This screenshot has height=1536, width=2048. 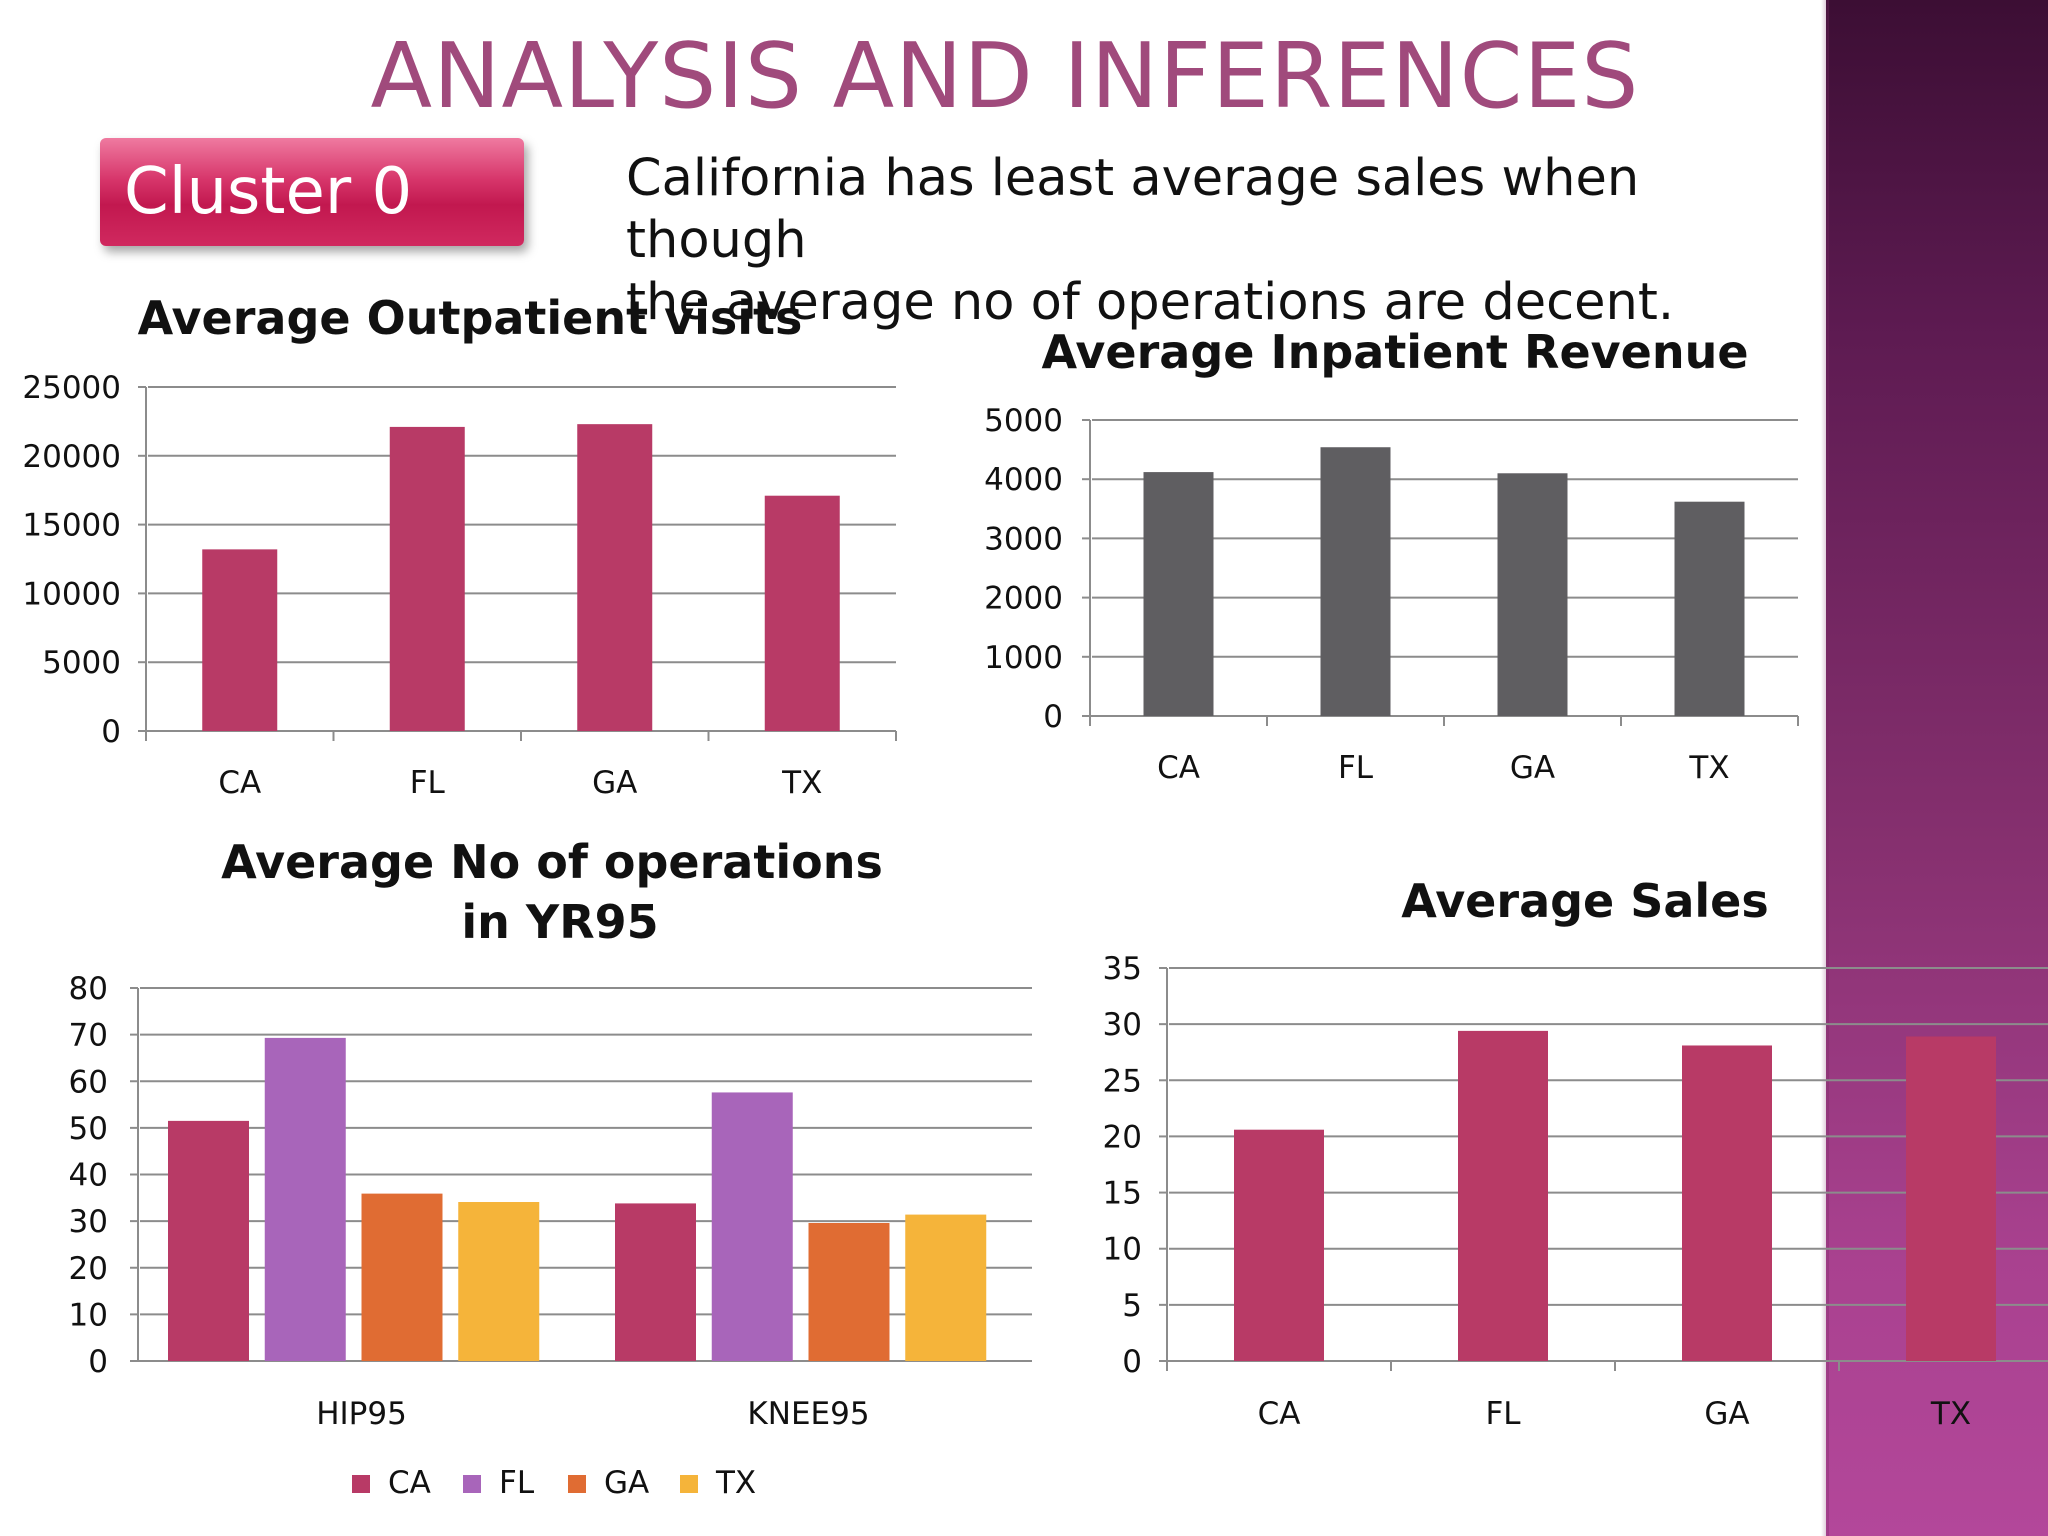 What do you see at coordinates (1005, 76) in the screenshot?
I see `slide-title: ANALYSIS AND INFERENCES` at bounding box center [1005, 76].